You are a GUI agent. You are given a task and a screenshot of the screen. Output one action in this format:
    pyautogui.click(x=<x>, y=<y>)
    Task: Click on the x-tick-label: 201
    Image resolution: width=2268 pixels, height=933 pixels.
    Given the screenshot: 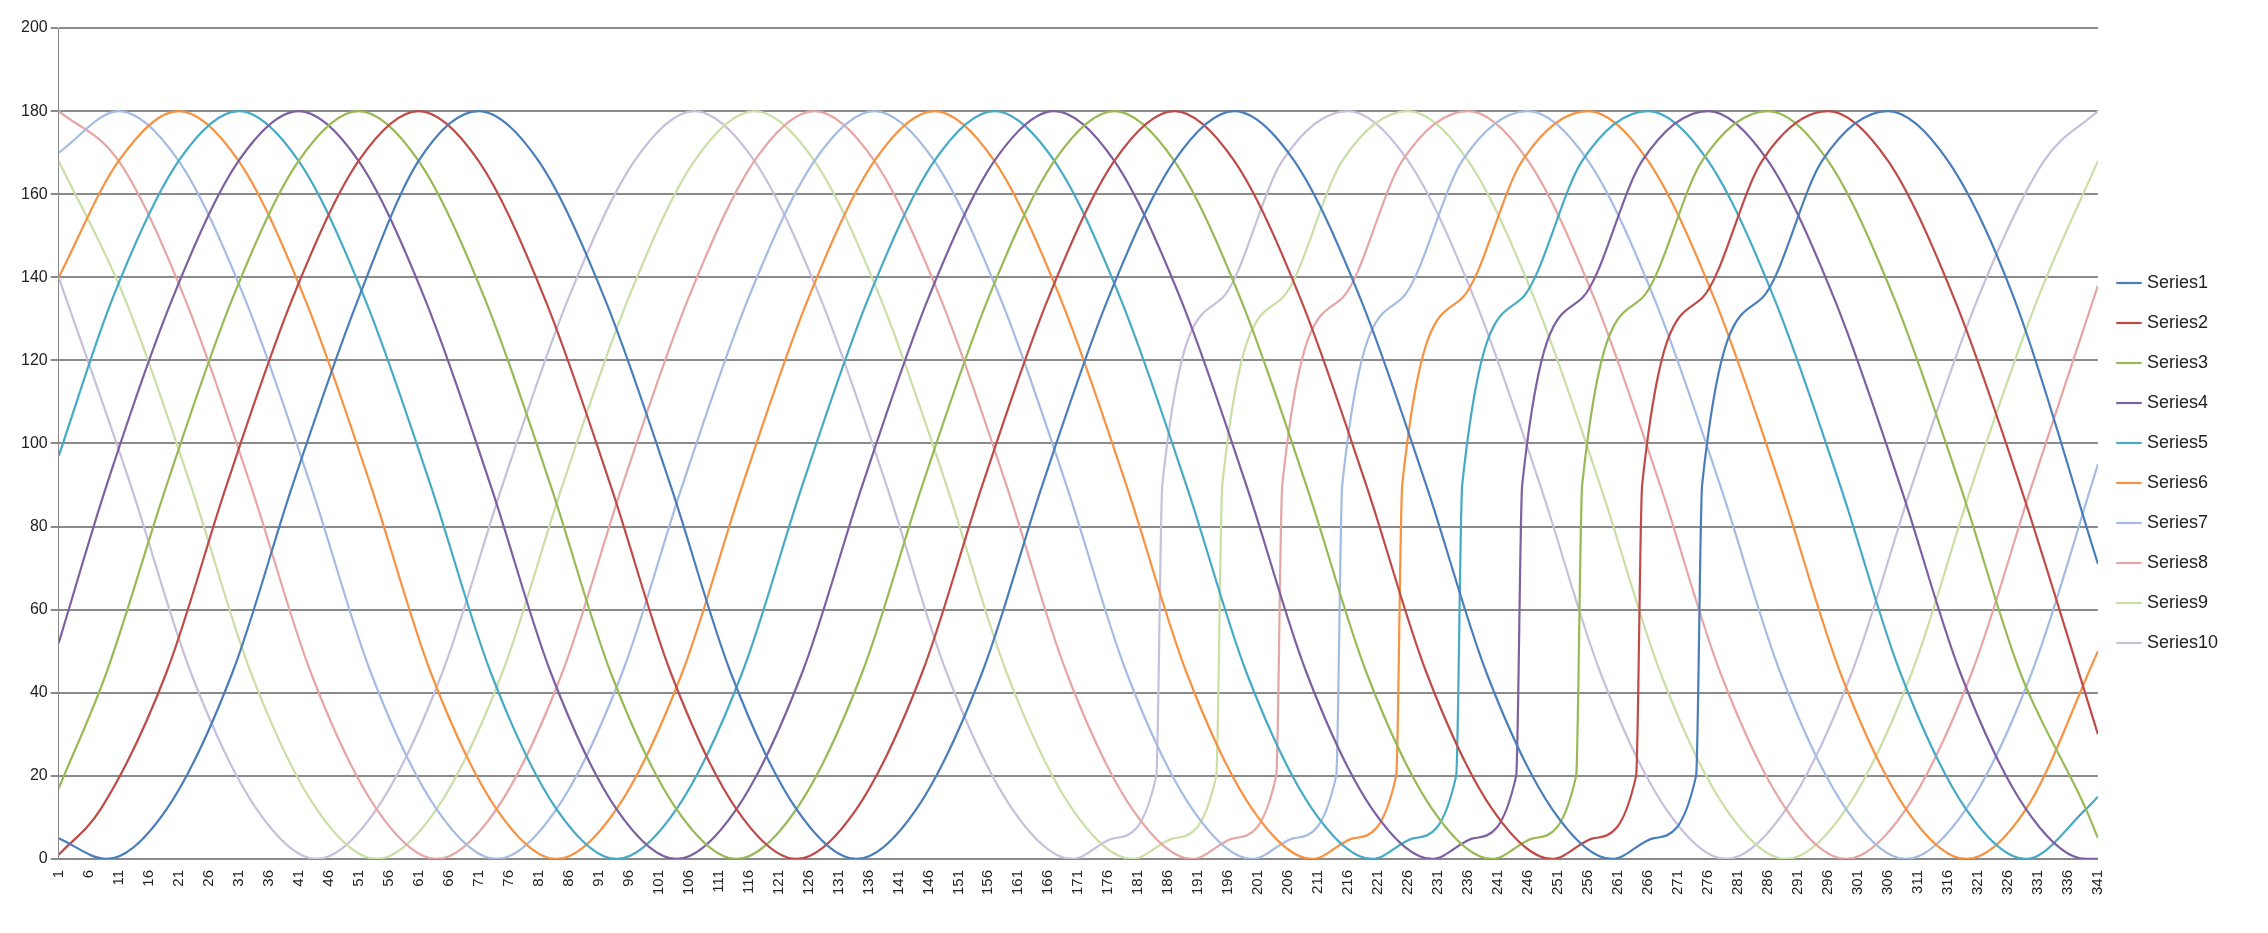 What is the action you would take?
    pyautogui.click(x=1257, y=882)
    